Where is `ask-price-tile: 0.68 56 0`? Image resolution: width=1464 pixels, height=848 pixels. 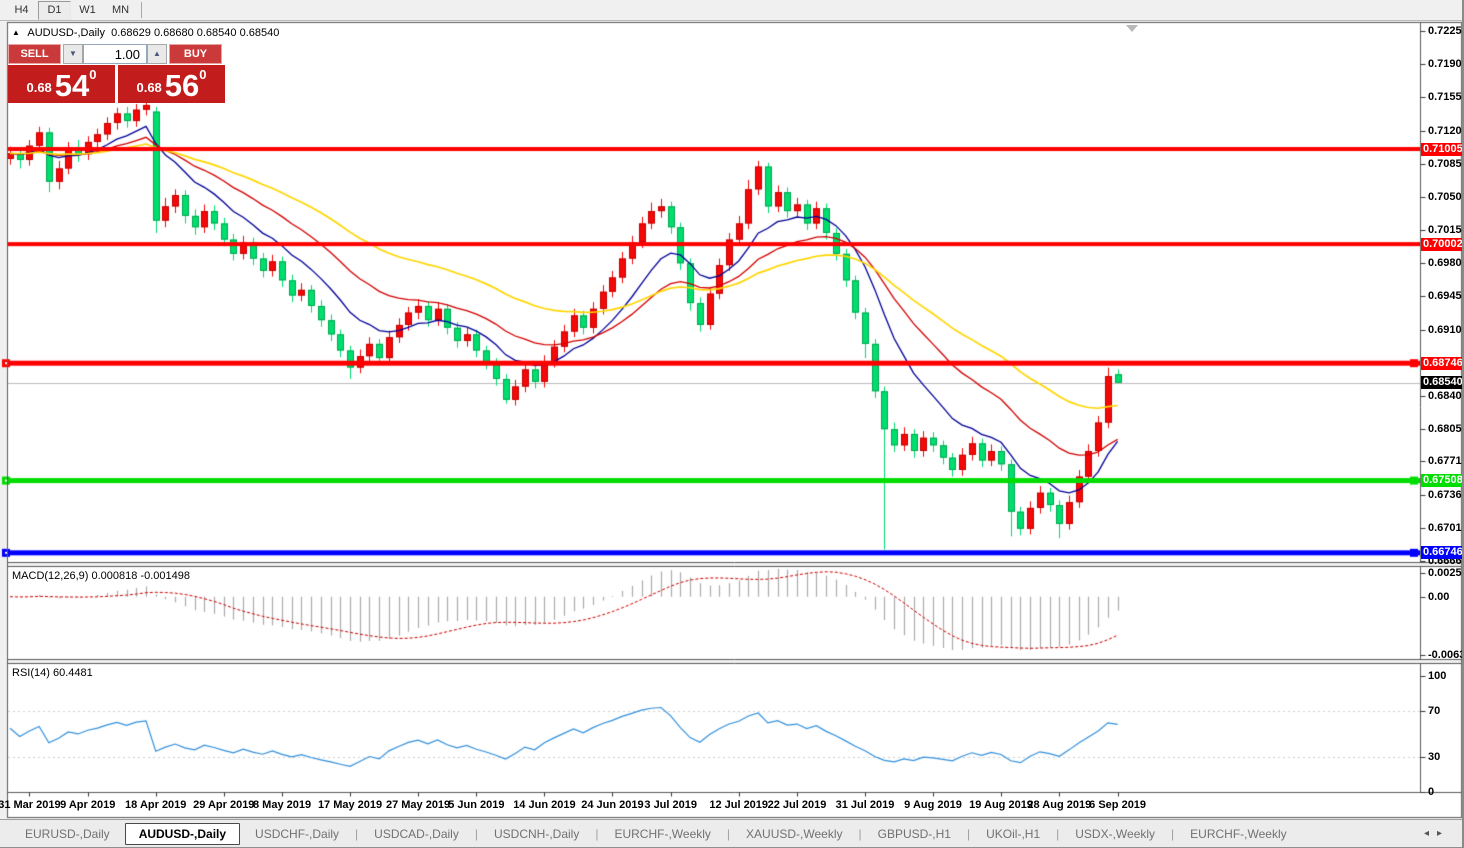 ask-price-tile: 0.68 56 0 is located at coordinates (171, 84).